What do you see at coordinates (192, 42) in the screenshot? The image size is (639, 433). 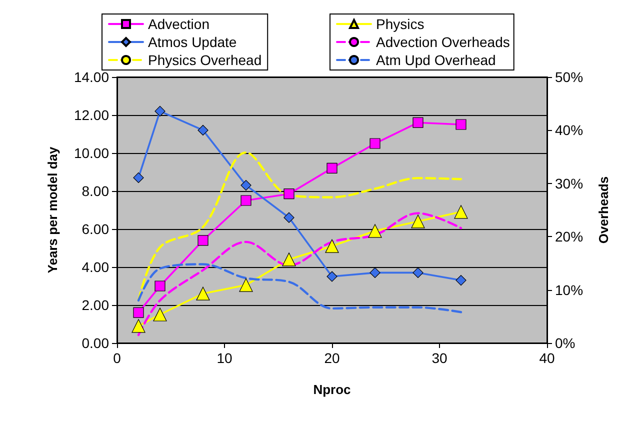 I see `legend-label: Atmos Update` at bounding box center [192, 42].